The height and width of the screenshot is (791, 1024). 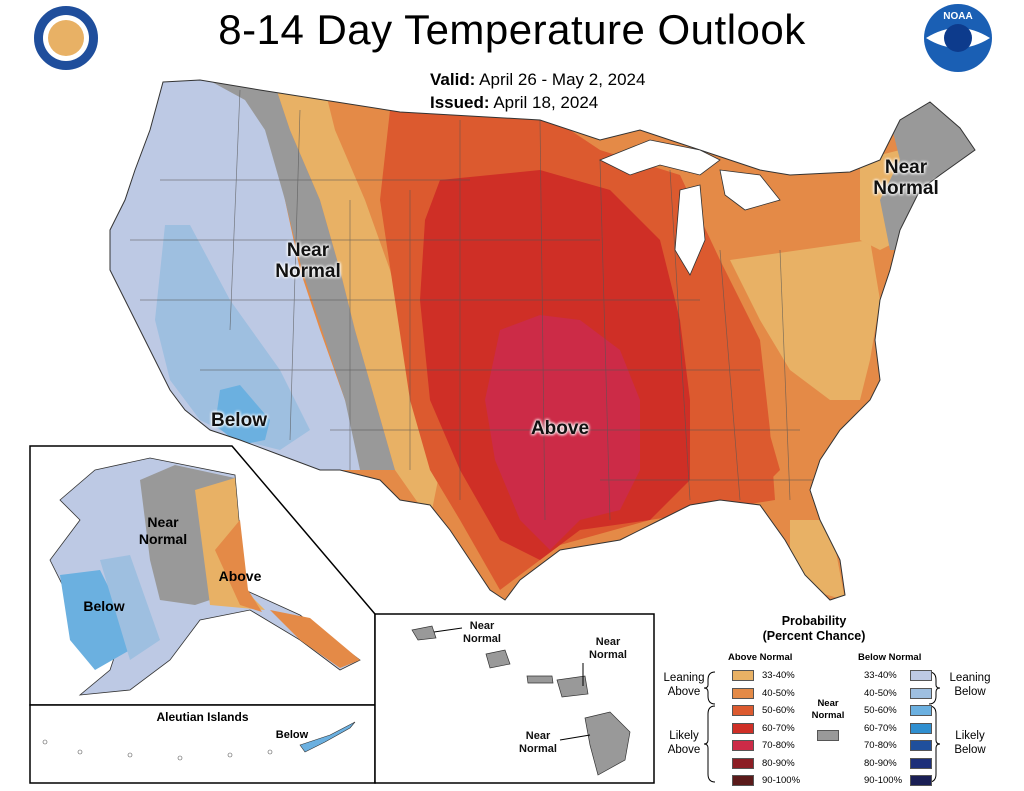 I want to click on legend-likely-above: Likely Above, so click(x=684, y=743).